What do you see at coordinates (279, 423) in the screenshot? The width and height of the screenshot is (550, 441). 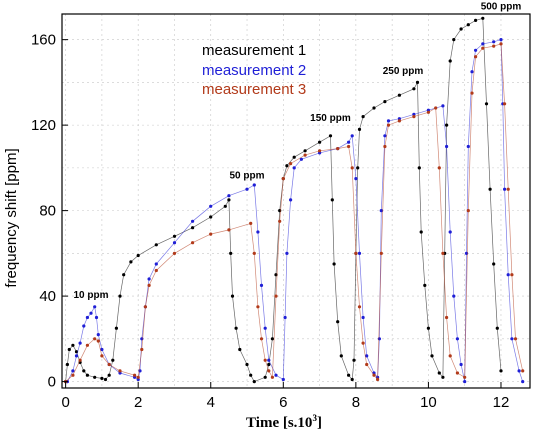 I see `x-axis-title-main: Time [s.10` at bounding box center [279, 423].